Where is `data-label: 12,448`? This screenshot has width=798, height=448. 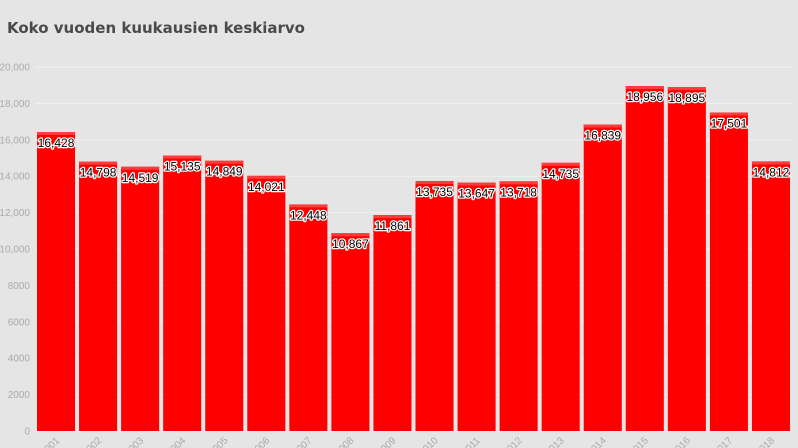 data-label: 12,448 is located at coordinates (308, 215).